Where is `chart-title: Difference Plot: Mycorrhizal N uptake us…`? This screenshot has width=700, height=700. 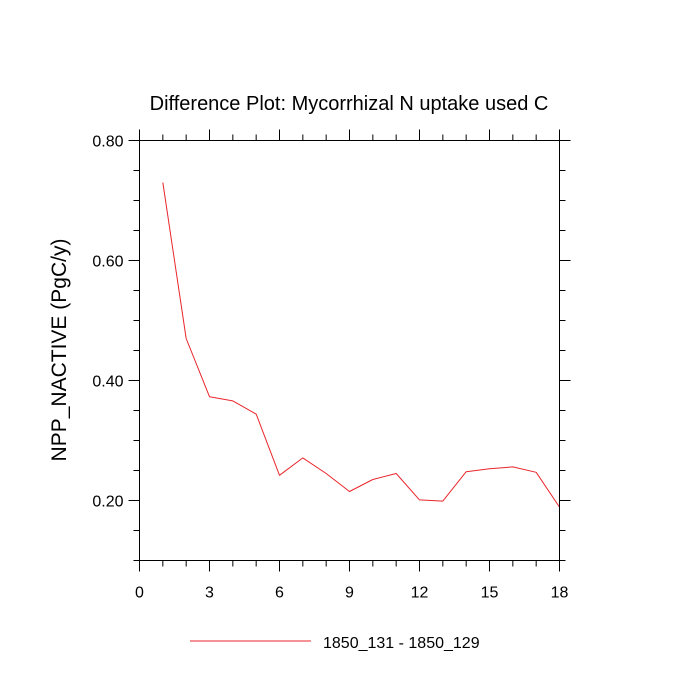
chart-title: Difference Plot: Mycorrhizal N uptake us… is located at coordinates (349, 104).